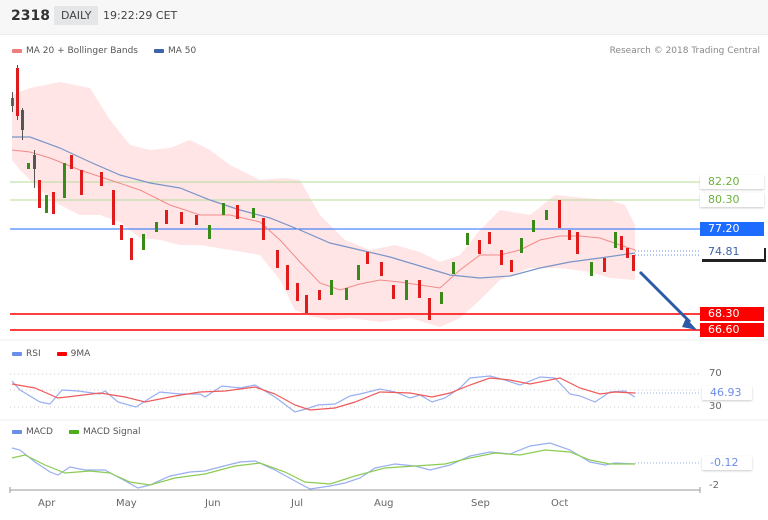 The height and width of the screenshot is (520, 768). Describe the element at coordinates (727, 393) in the screenshot. I see `rsi-current-label: 46.93` at that location.